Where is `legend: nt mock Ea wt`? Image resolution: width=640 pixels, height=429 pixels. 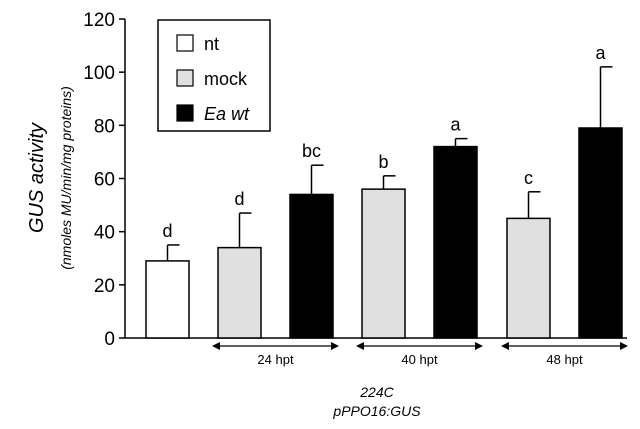
legend: nt mock Ea wt is located at coordinates (214, 75).